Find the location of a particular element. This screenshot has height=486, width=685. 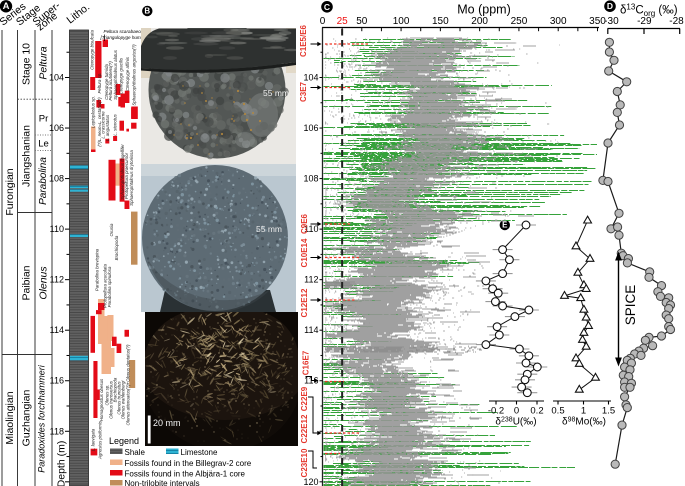

svg-text:Fossils found in the Billegrav: Fossils found in the Billegrav-2 core is located at coordinates (188, 463).